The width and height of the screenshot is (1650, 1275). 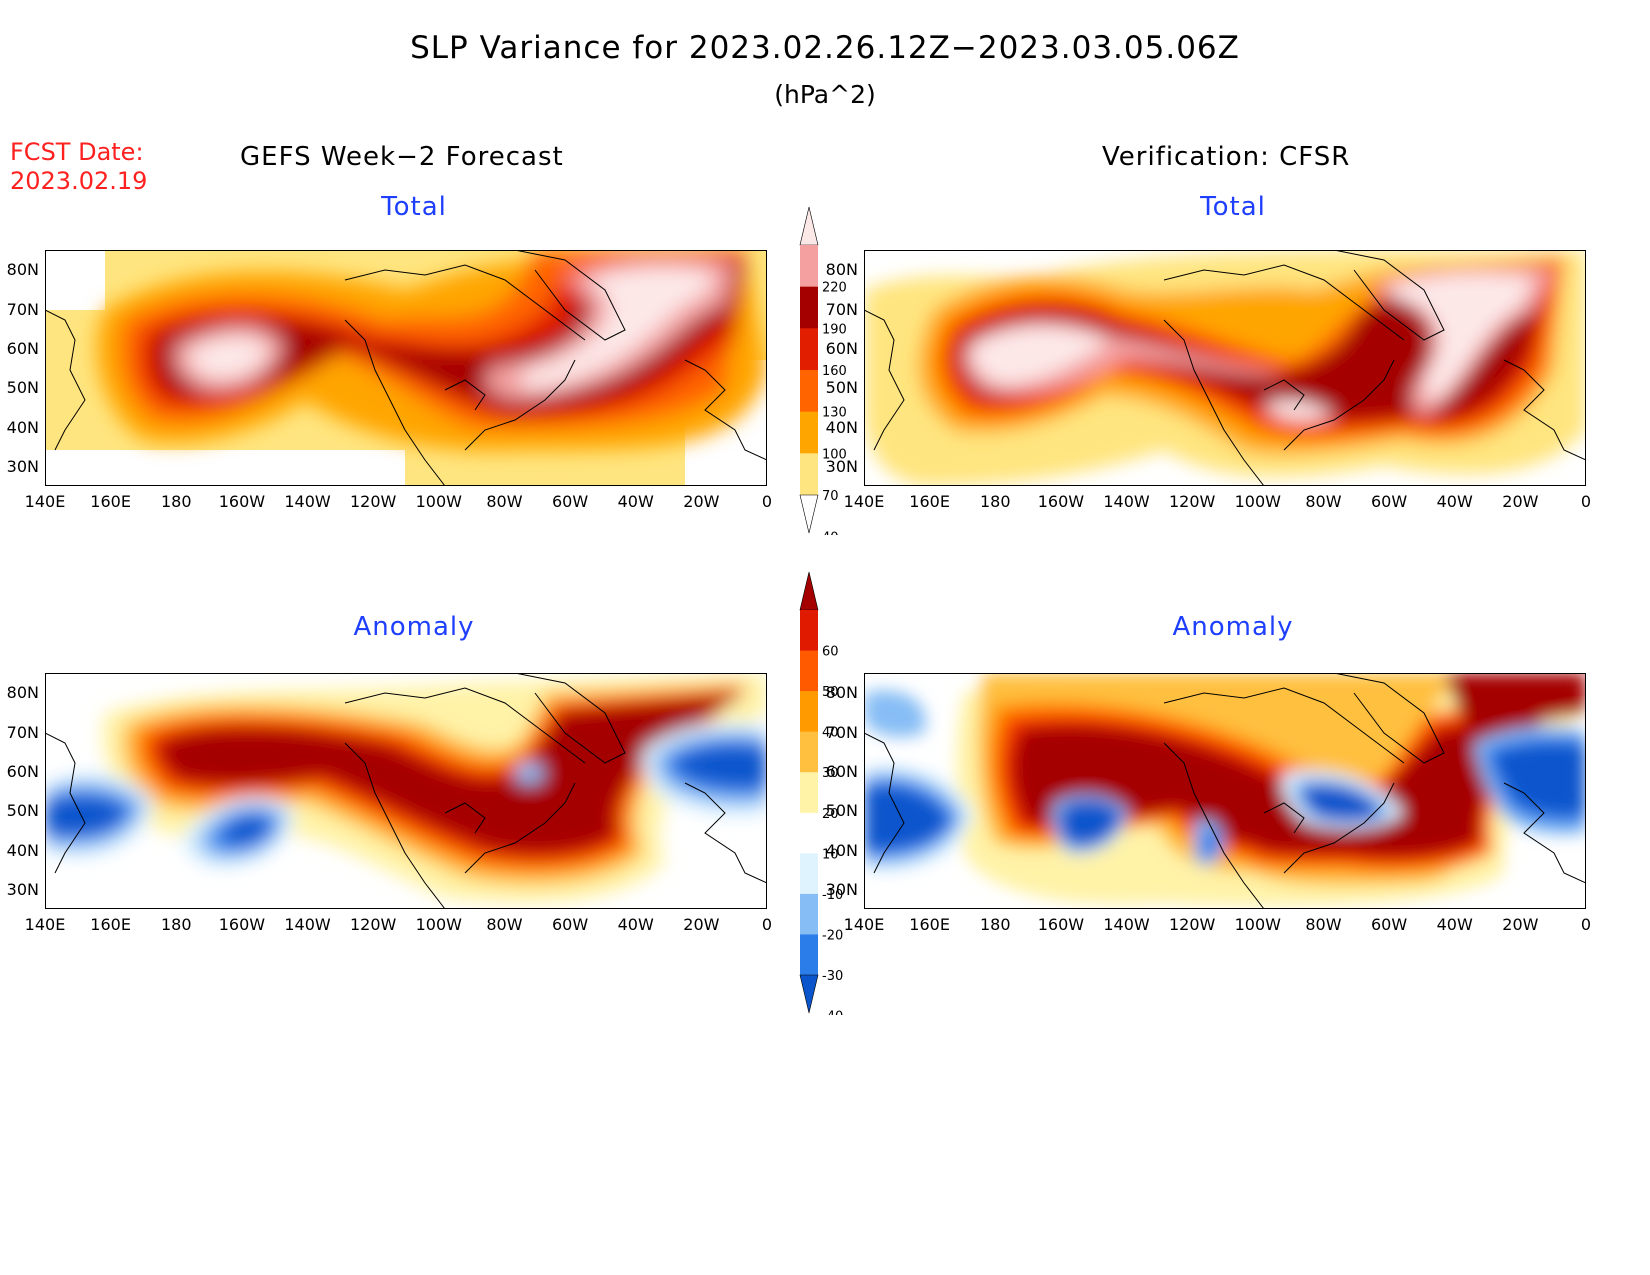 I want to click on colorbar-total-level-label: 100, so click(x=834, y=454).